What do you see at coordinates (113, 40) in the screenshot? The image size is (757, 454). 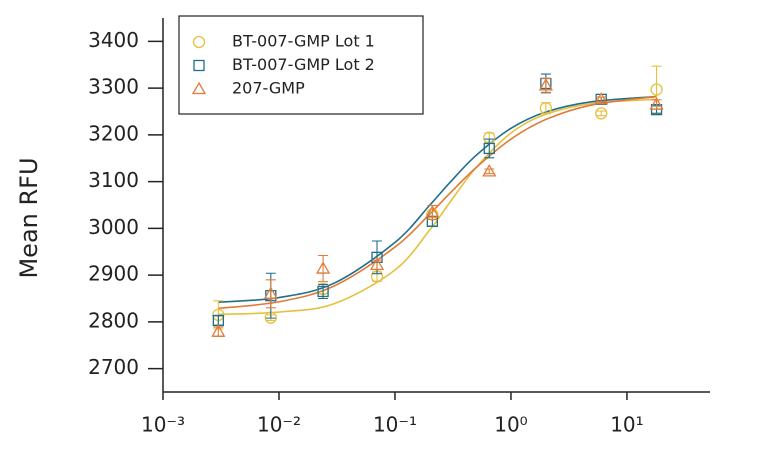 I see `y-tick-label: 3400` at bounding box center [113, 40].